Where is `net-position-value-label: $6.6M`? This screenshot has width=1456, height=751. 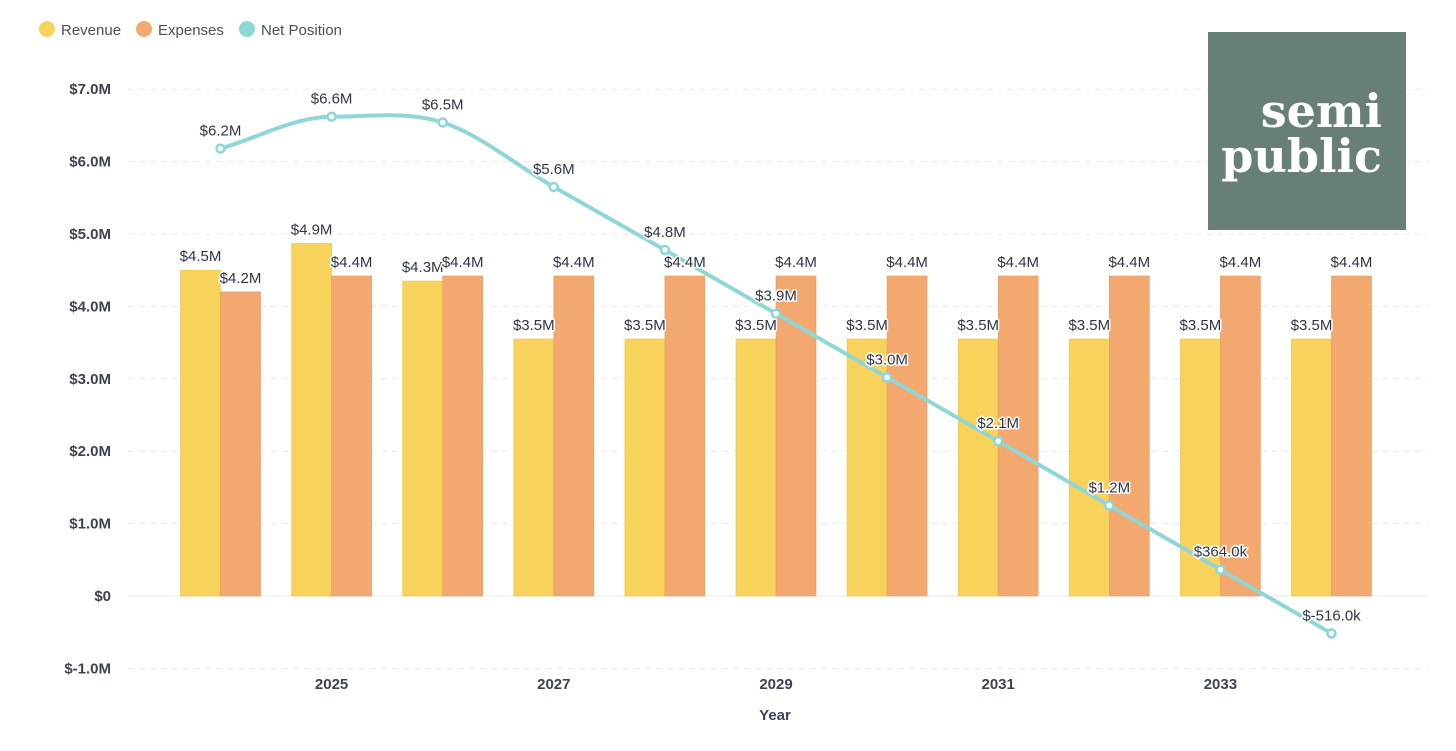
net-position-value-label: $6.6M is located at coordinates (332, 99).